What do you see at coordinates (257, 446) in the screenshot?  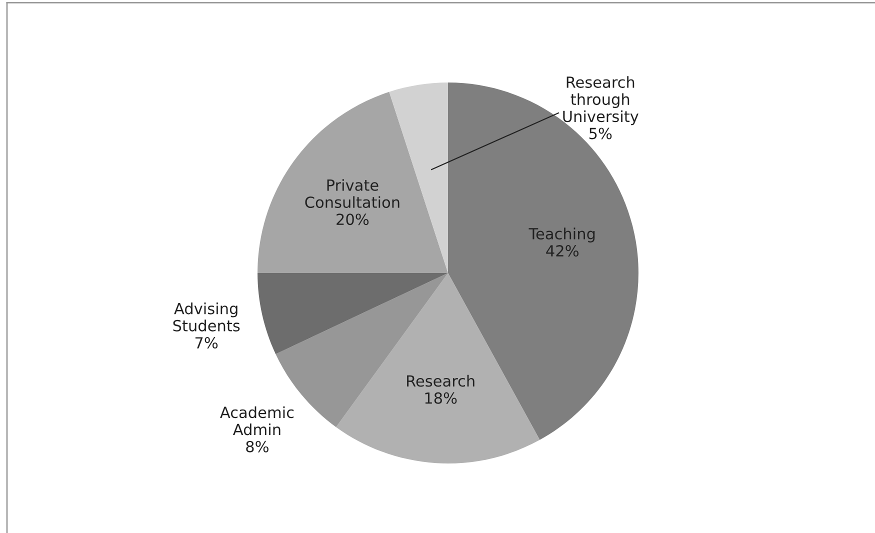 I see `data-label: 8%` at bounding box center [257, 446].